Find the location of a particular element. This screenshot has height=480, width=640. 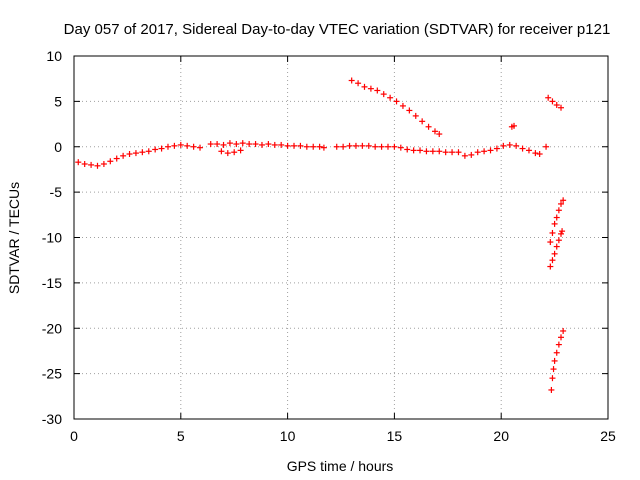

y-tick-label: -10 is located at coordinates (52, 238).